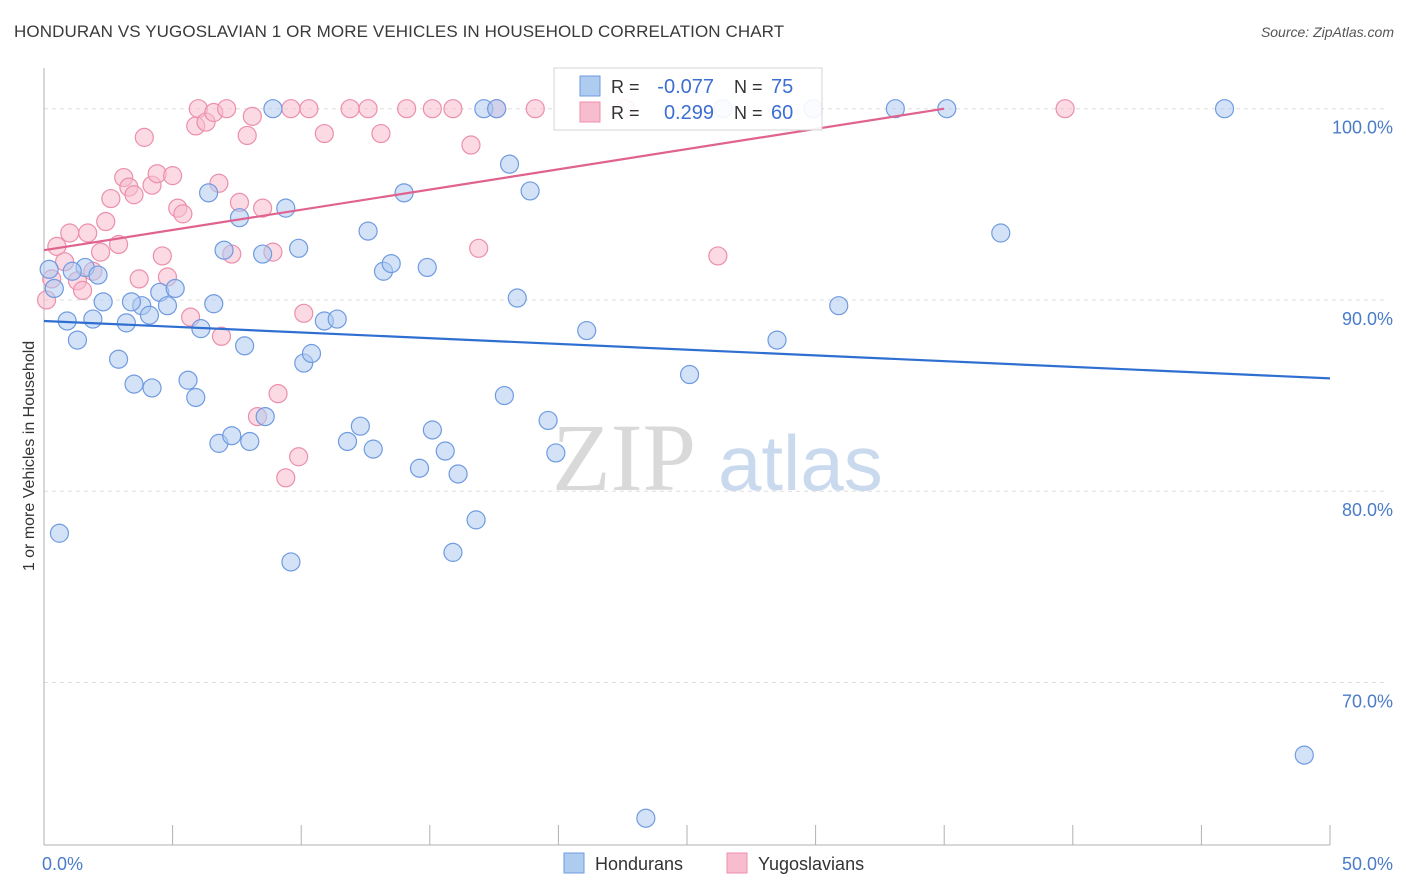  I want to click on y-tick-label: 100.0%, so click(1362, 128).